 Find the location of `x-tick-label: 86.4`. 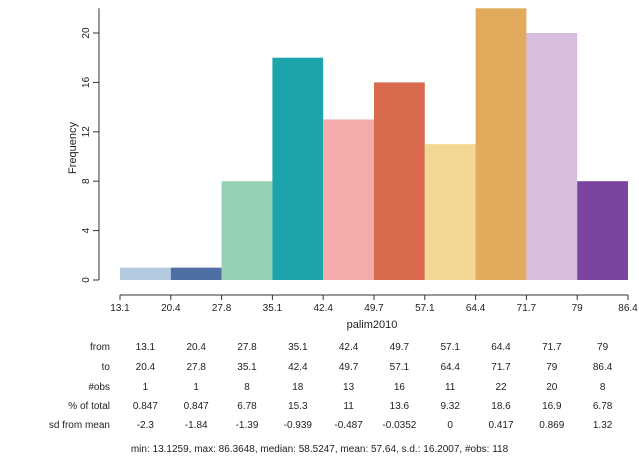

x-tick-label: 86.4 is located at coordinates (628, 308).